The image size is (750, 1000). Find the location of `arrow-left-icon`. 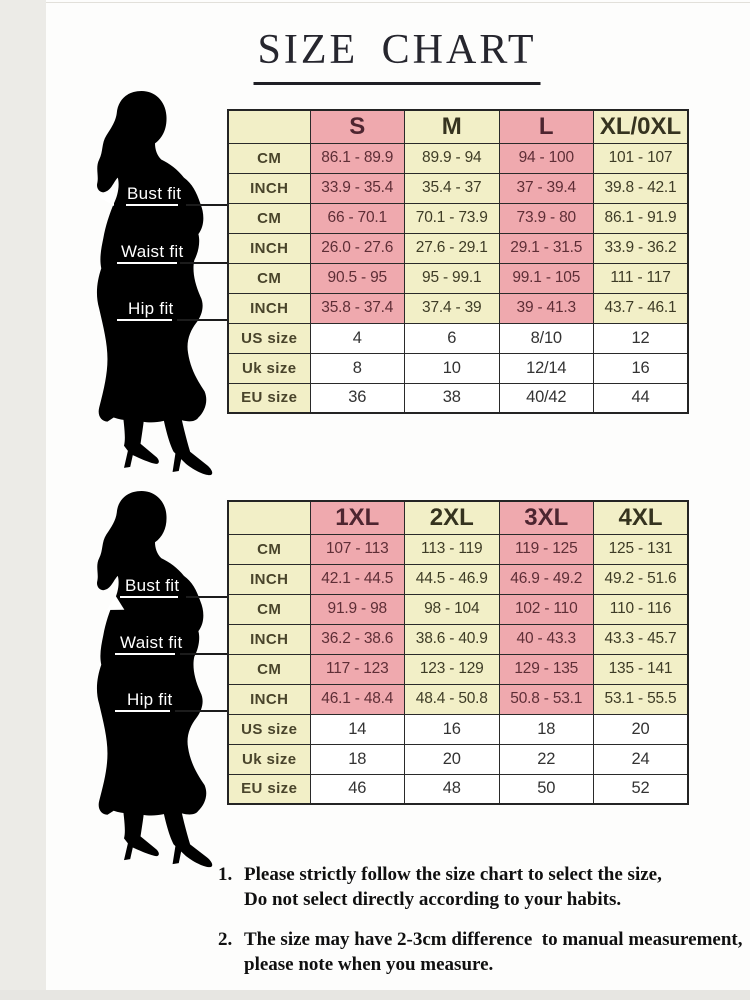

arrow-left-icon is located at coordinates (106, 197).